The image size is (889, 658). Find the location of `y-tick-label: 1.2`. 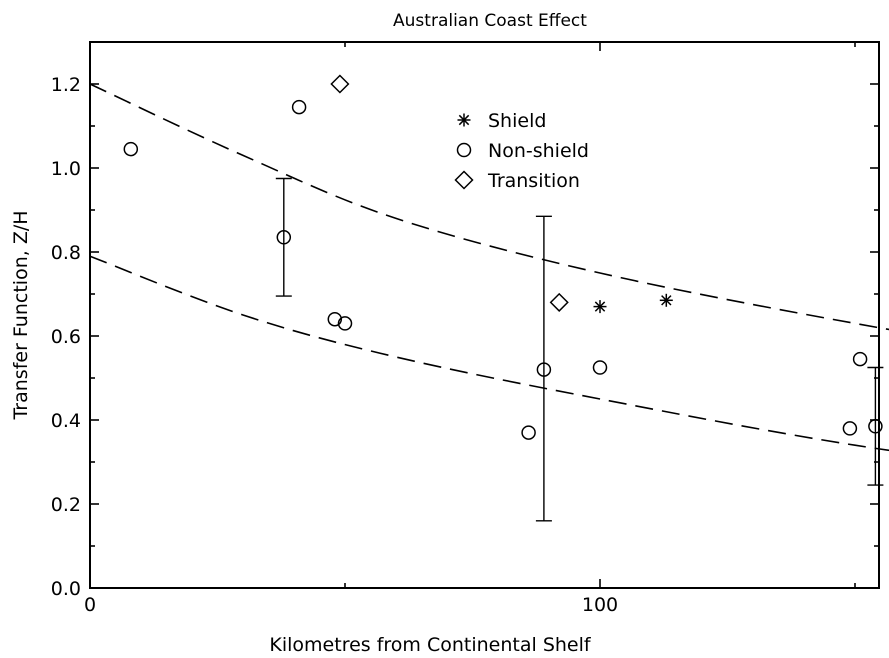

y-tick-label: 1.2 is located at coordinates (66, 85).